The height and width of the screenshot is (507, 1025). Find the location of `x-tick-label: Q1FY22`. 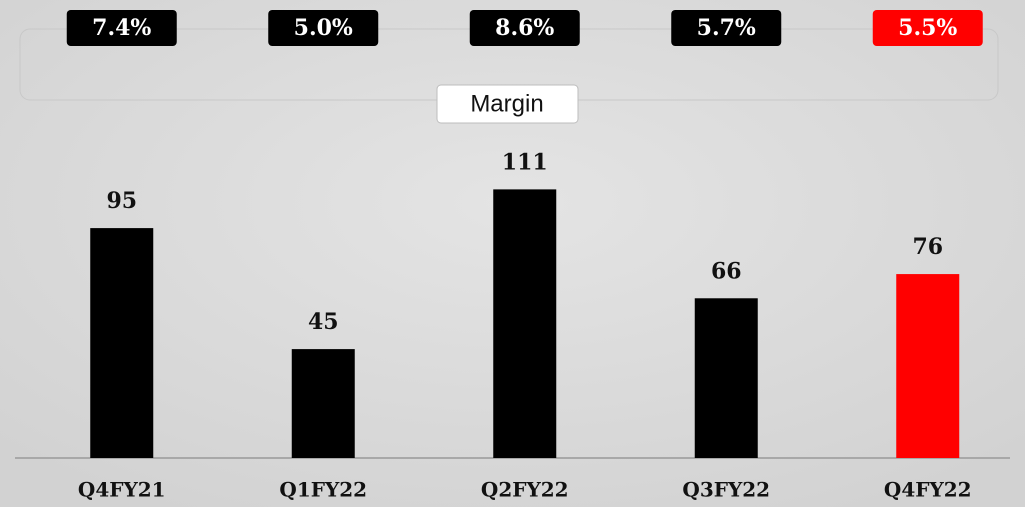

x-tick-label: Q1FY22 is located at coordinates (323, 490).